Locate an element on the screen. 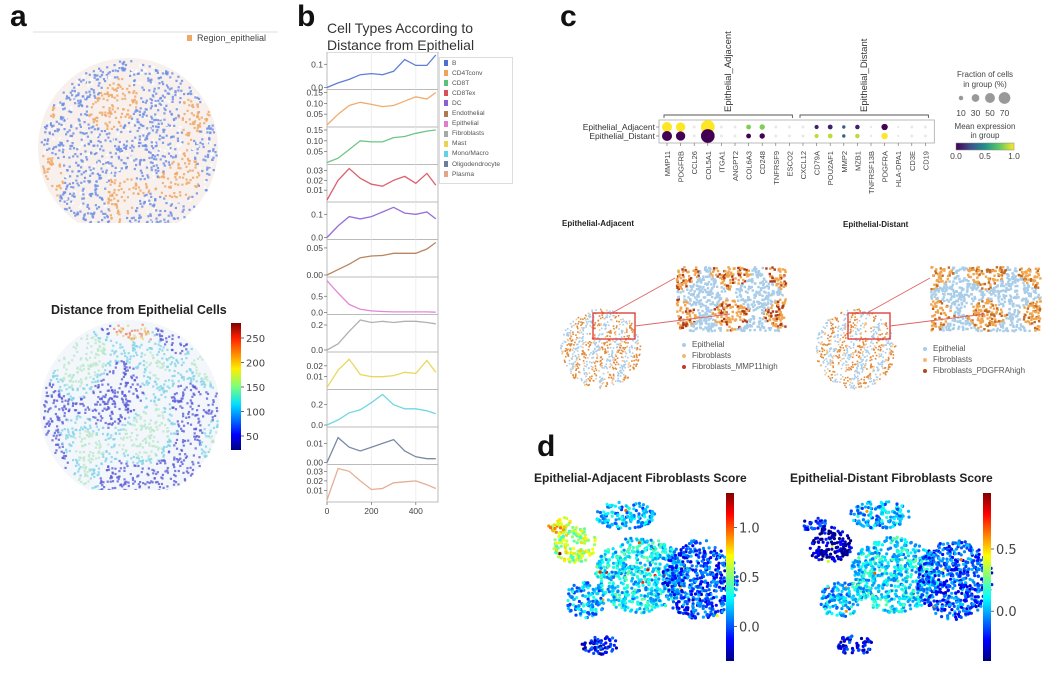 This screenshot has height=684, width=1063. gene-label: PDGFRB is located at coordinates (681, 166).